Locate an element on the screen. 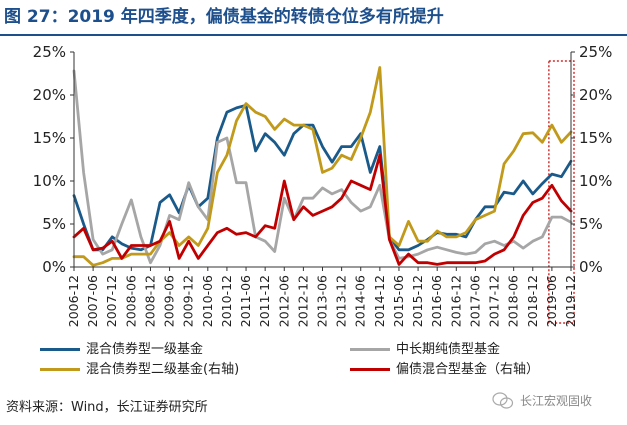 The width and height of the screenshot is (627, 425). legend-item-series-1: 混合债券型一级基金 is located at coordinates (185, 350).